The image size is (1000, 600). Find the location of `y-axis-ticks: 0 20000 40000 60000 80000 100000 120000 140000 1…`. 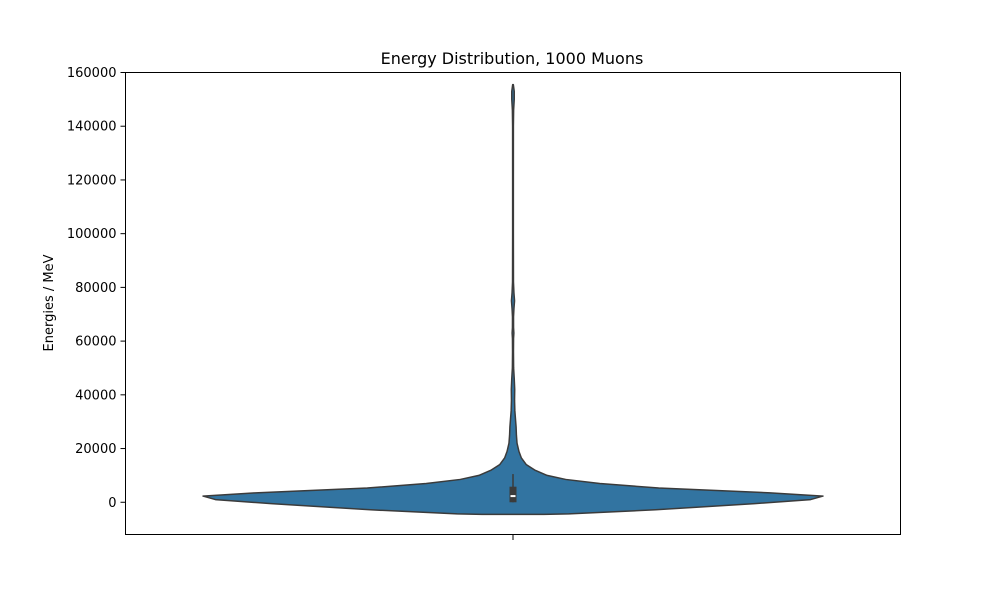

y-axis-ticks: 0 20000 40000 60000 80000 100000 120000 140000 1… is located at coordinates (96, 288).